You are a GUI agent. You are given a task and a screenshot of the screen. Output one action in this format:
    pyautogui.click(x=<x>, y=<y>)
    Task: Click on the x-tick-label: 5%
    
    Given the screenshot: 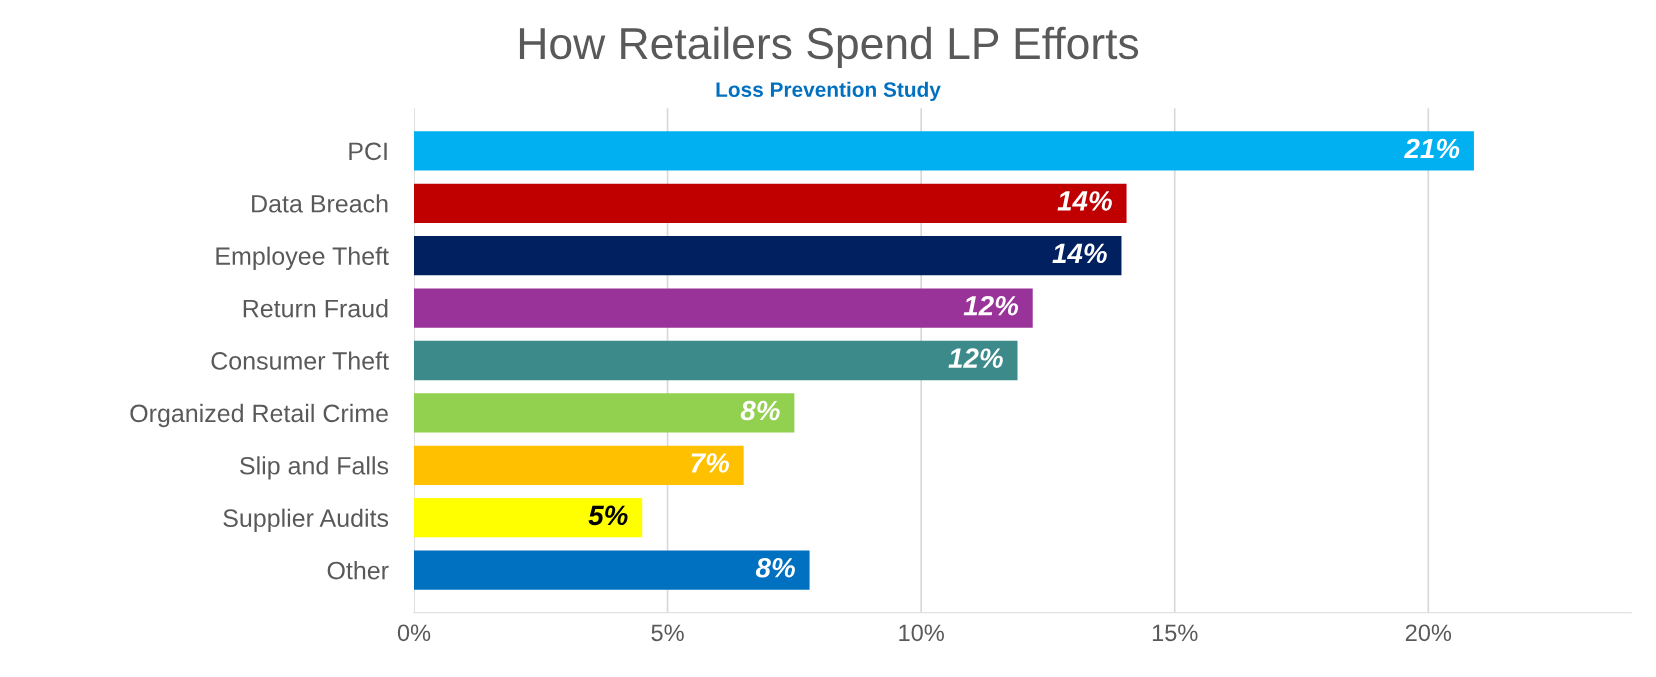 What is the action you would take?
    pyautogui.click(x=667, y=633)
    